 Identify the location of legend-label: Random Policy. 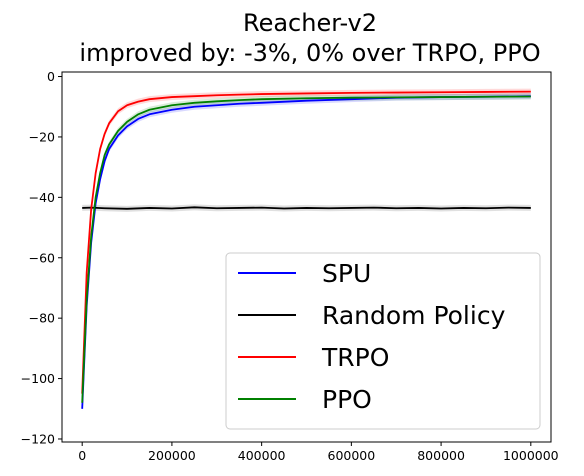
(414, 315).